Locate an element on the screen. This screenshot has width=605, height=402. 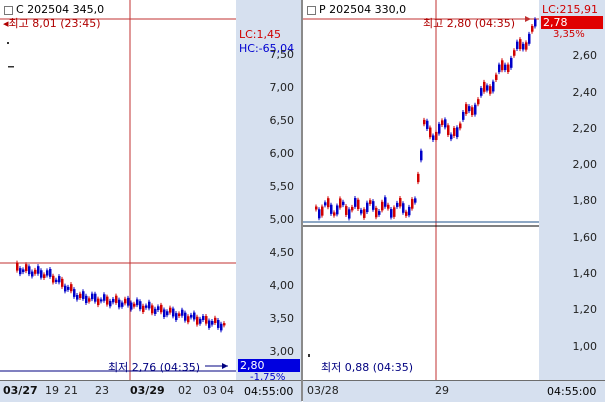
y-tick: 3,00 is located at coordinates (282, 351).